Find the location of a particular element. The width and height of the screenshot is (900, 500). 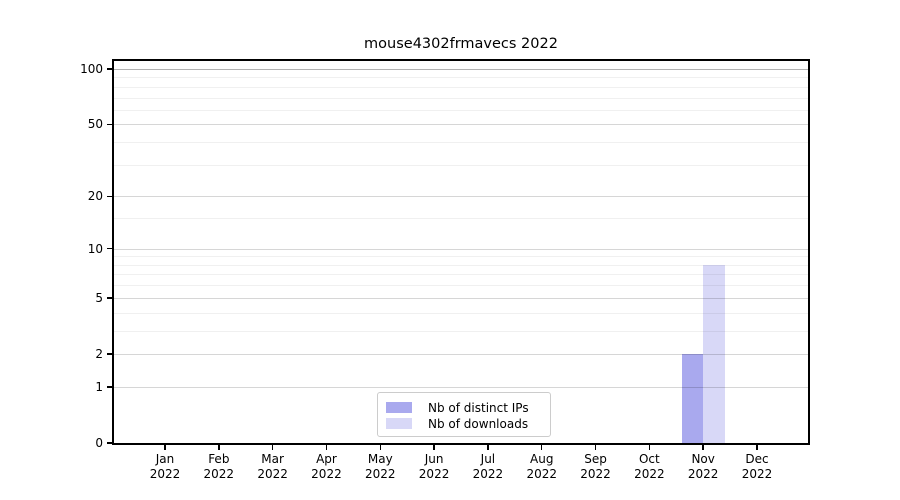

chart-title: mouse4302frmavecs 2022 is located at coordinates (461, 44).